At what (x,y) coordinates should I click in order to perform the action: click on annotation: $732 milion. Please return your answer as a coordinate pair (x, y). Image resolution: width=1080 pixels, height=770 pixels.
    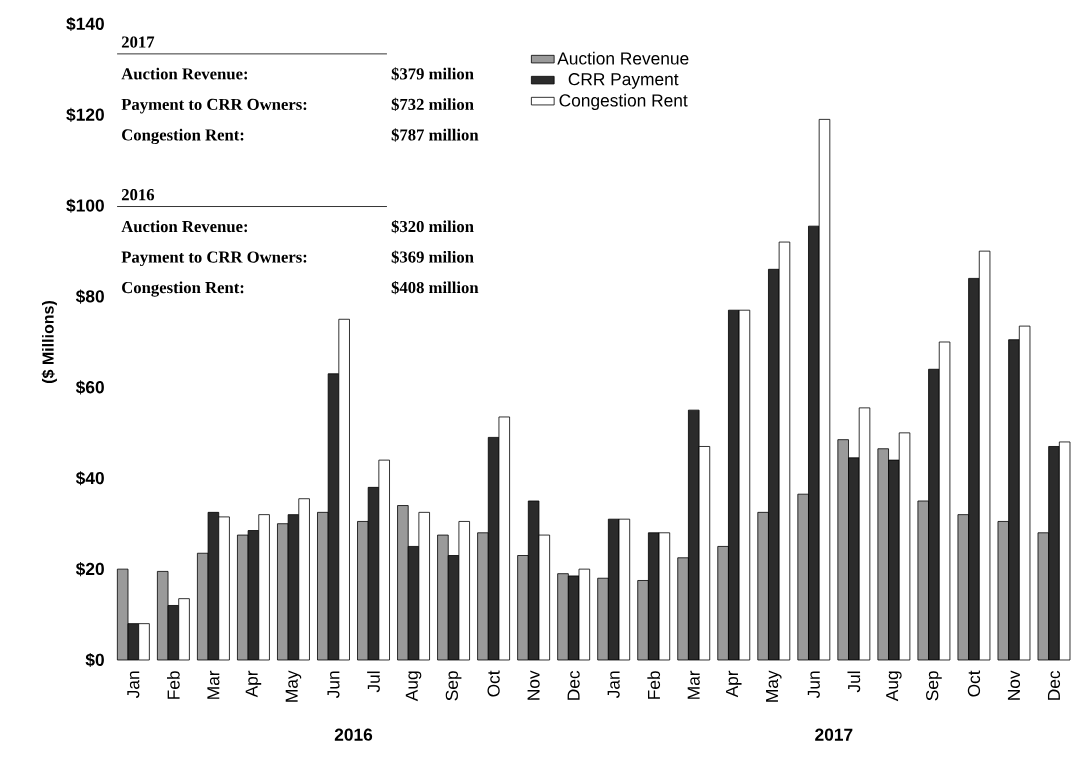
    Looking at the image, I should click on (432, 104).